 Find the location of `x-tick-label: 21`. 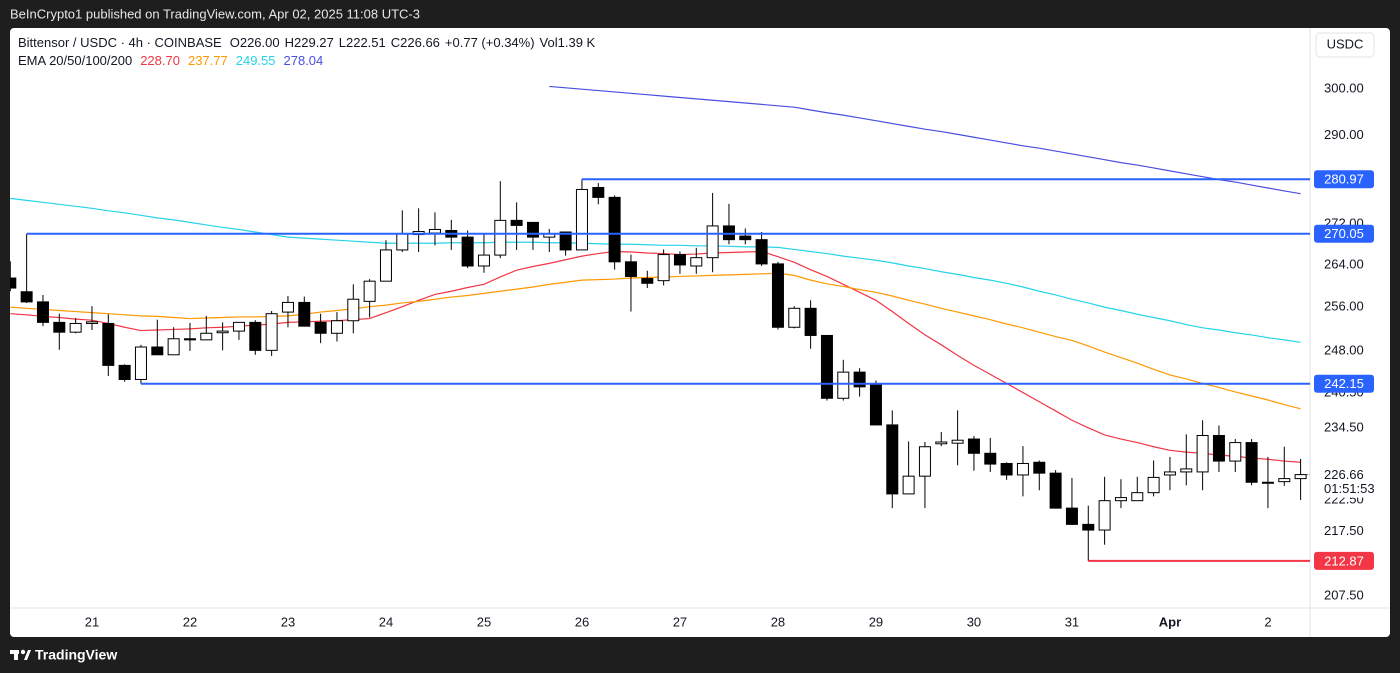

x-tick-label: 21 is located at coordinates (92, 621).